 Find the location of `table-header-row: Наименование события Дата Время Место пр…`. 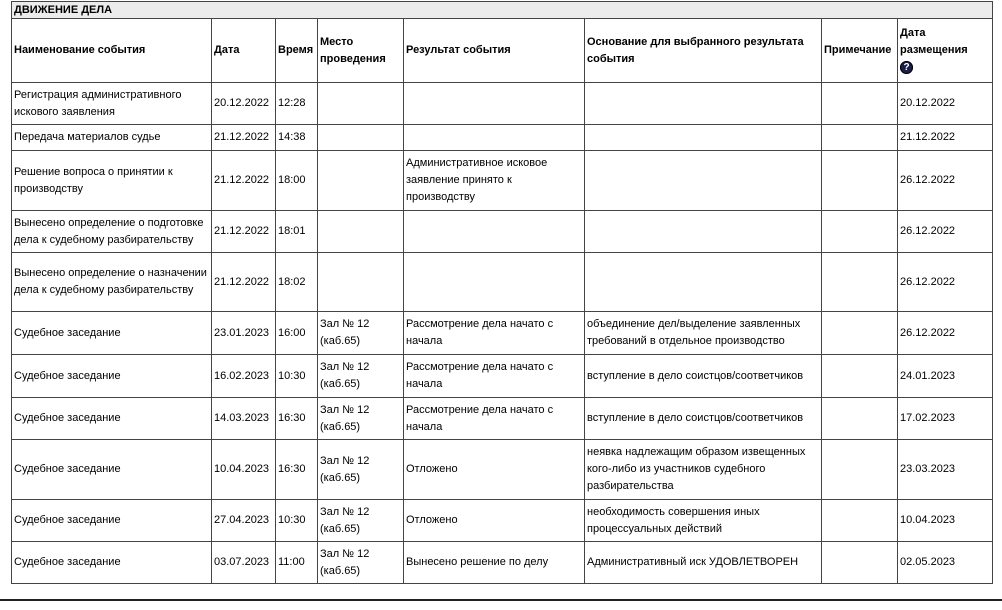

table-header-row: Наименование события Дата Время Место пр… is located at coordinates (502, 50).